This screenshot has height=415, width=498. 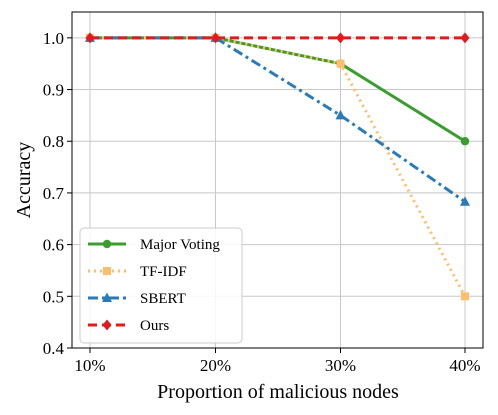 What do you see at coordinates (53, 296) in the screenshot?
I see `y-tick-label: 0.5` at bounding box center [53, 296].